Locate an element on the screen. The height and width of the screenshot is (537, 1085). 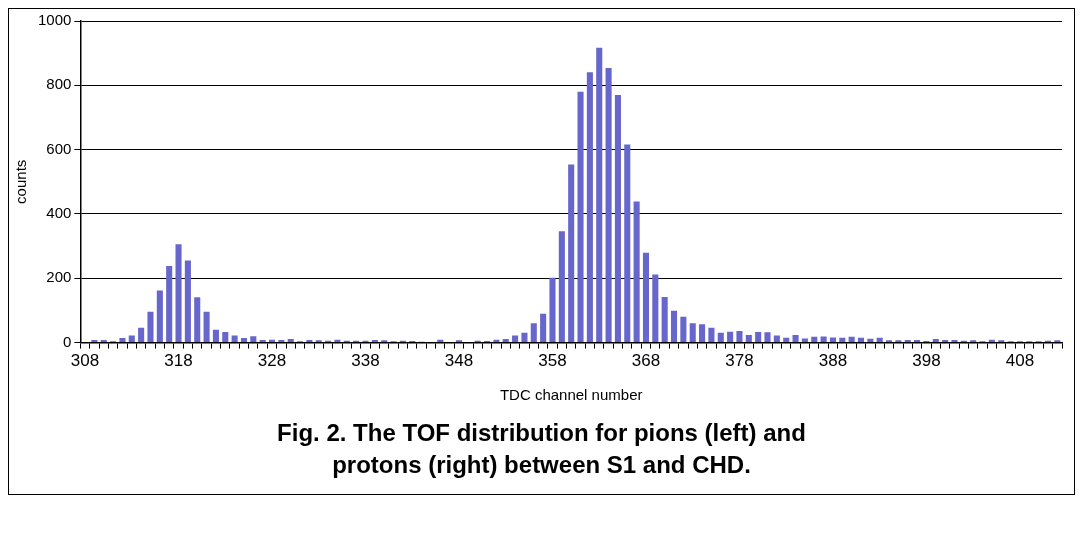
x-tick-label: 398 is located at coordinates (926, 361).